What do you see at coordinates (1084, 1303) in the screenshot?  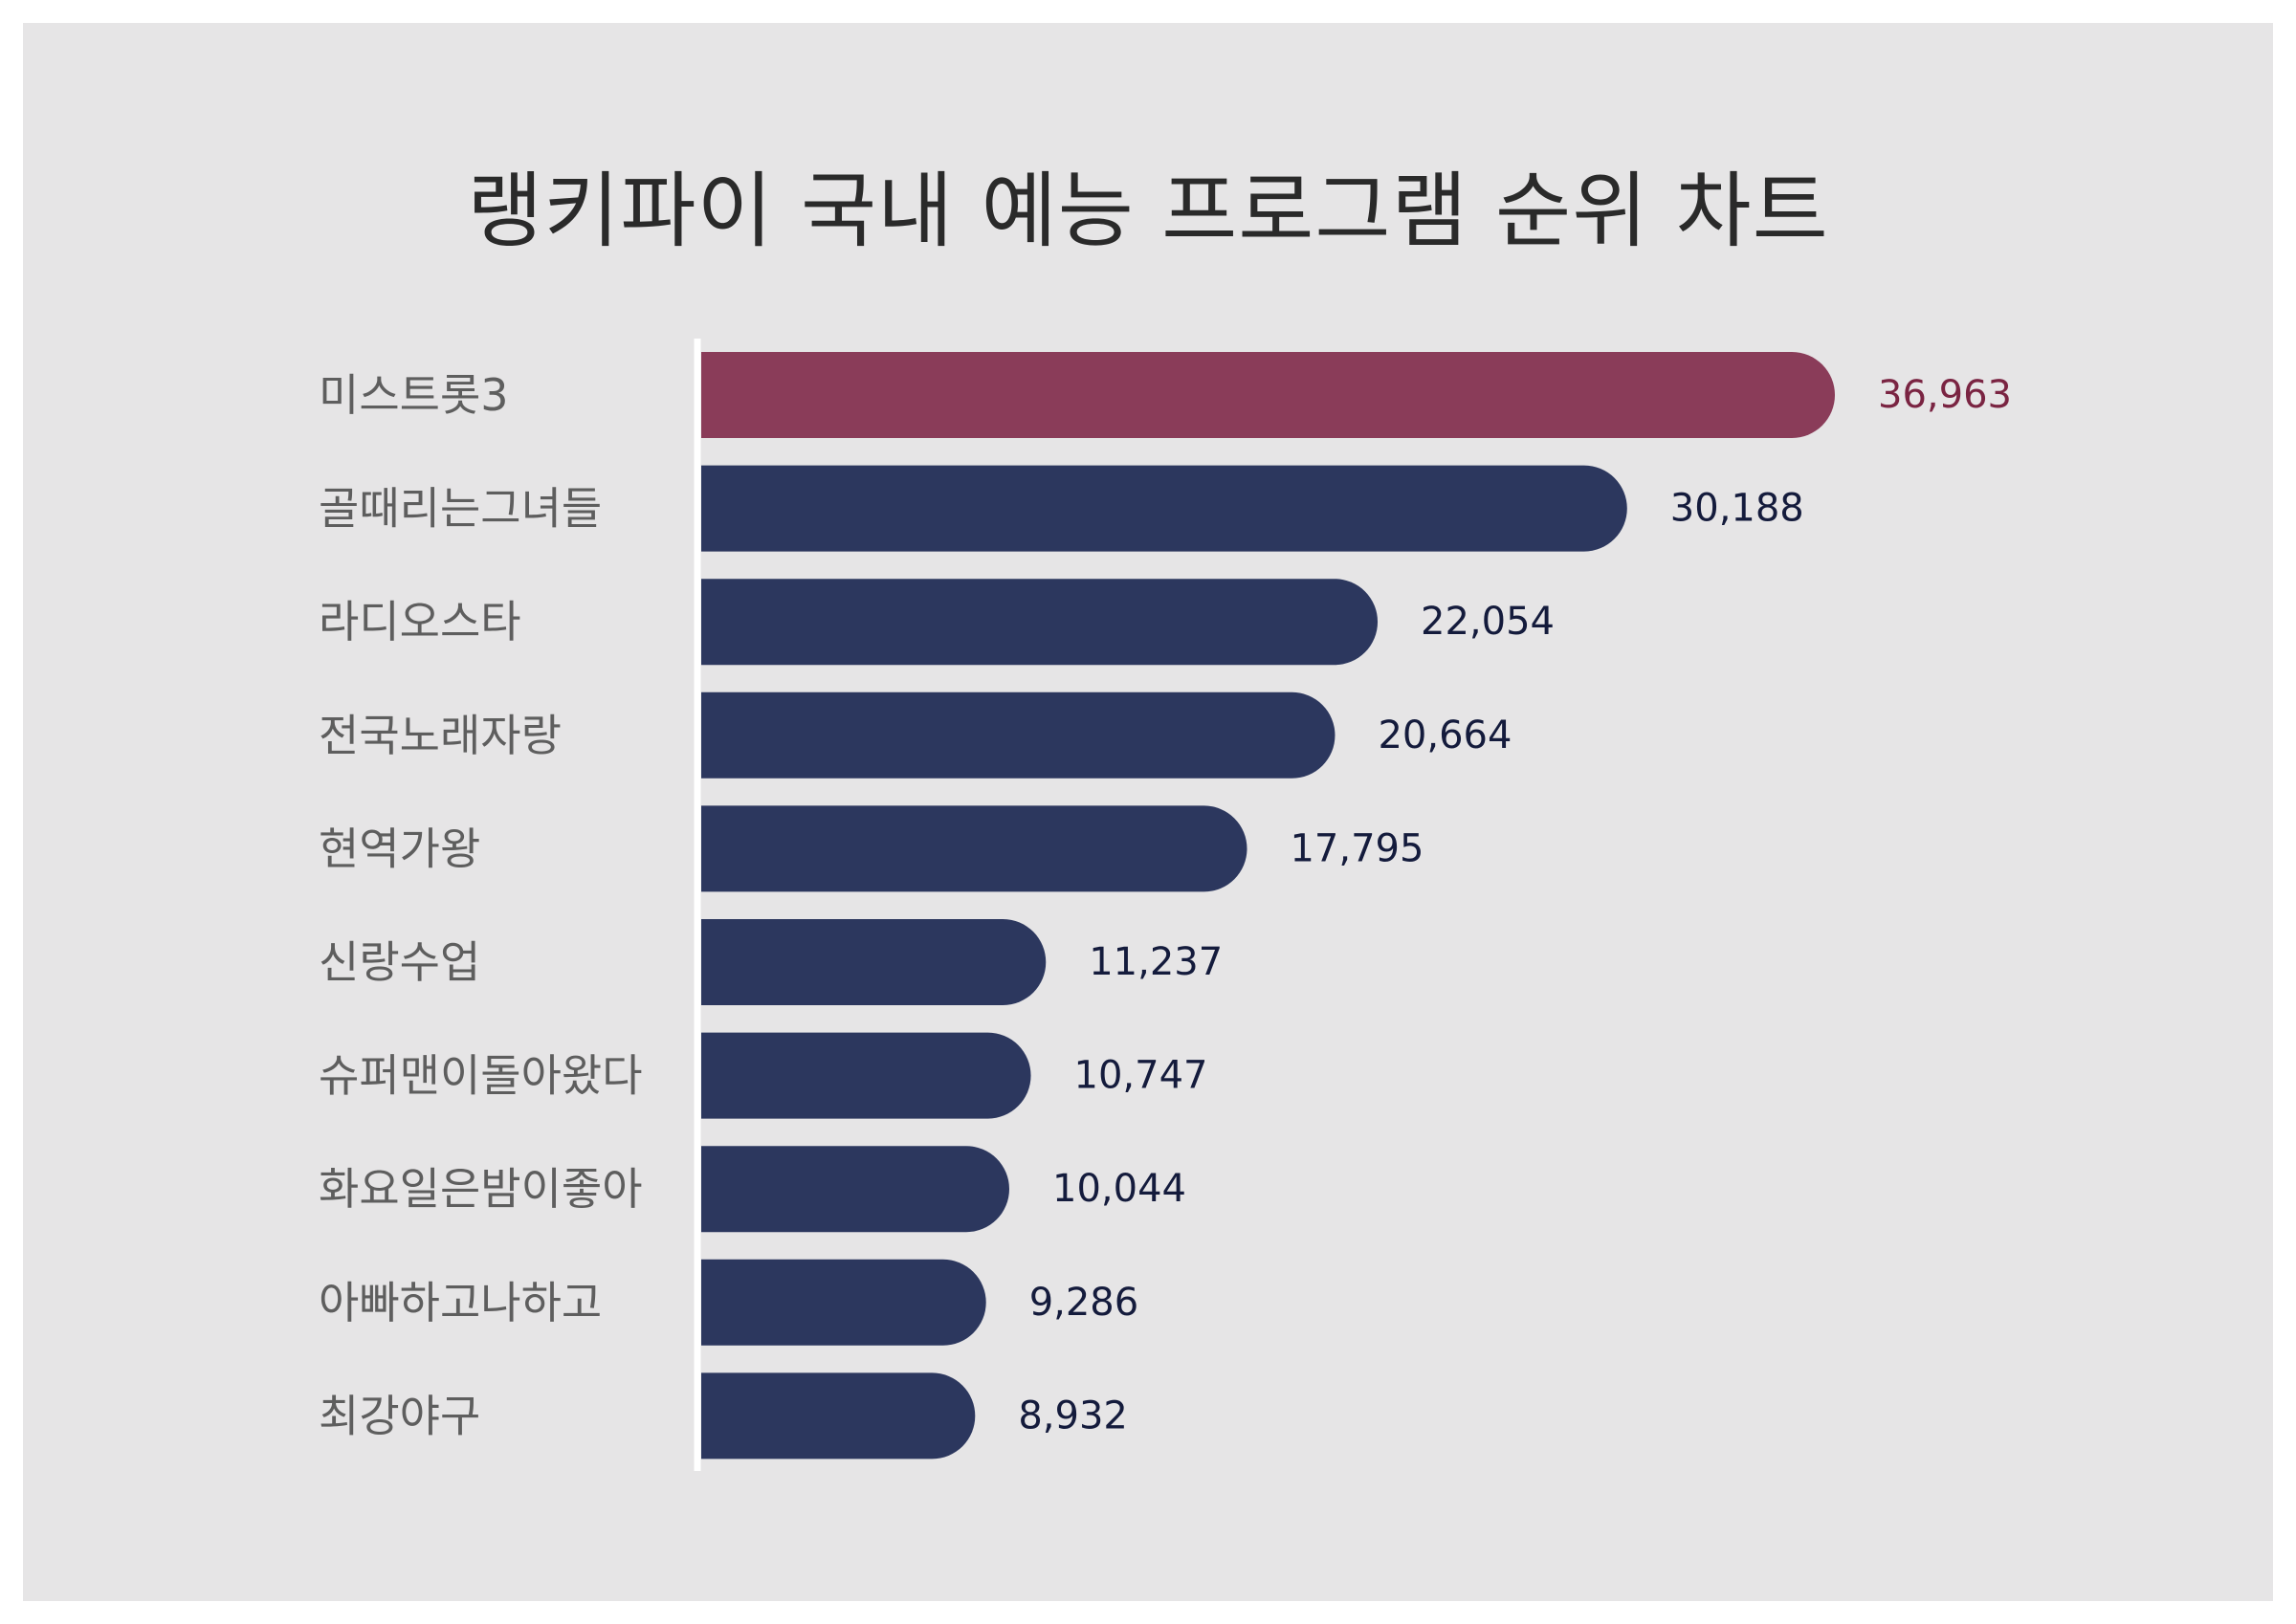 I see `value-label-9: 9,286` at bounding box center [1084, 1303].